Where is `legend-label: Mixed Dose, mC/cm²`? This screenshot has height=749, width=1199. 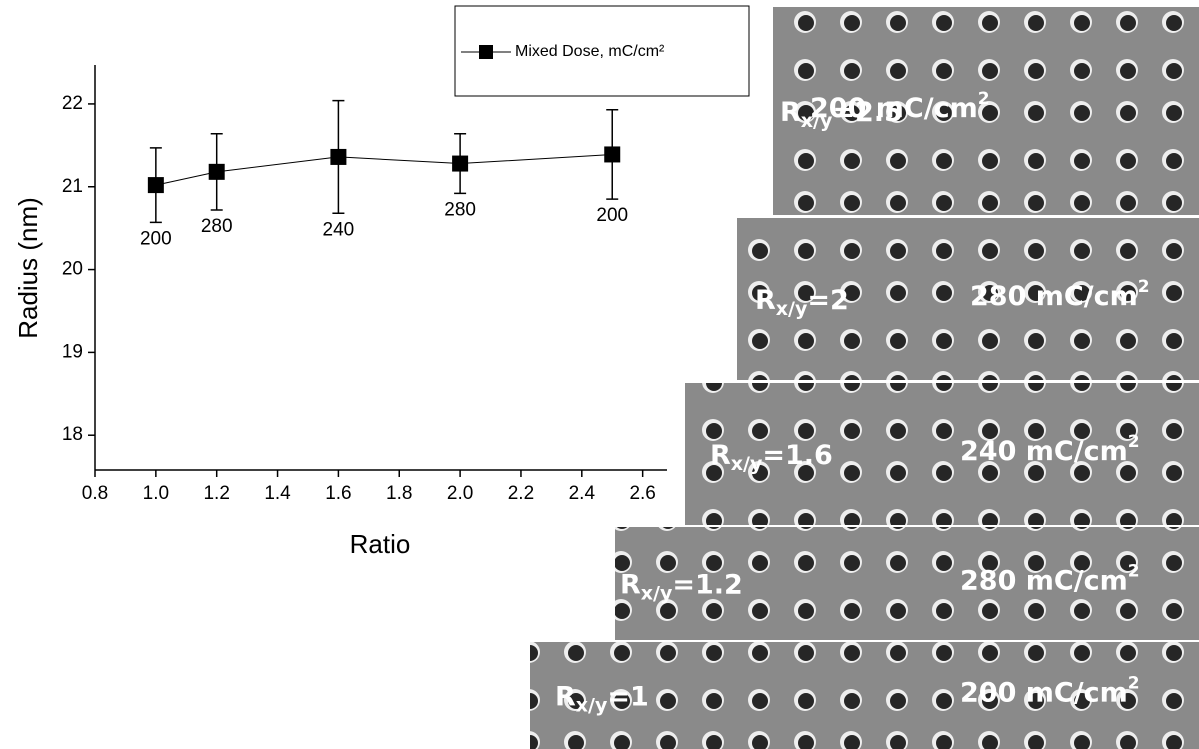
legend-label: Mixed Dose, mC/cm² is located at coordinates (590, 51).